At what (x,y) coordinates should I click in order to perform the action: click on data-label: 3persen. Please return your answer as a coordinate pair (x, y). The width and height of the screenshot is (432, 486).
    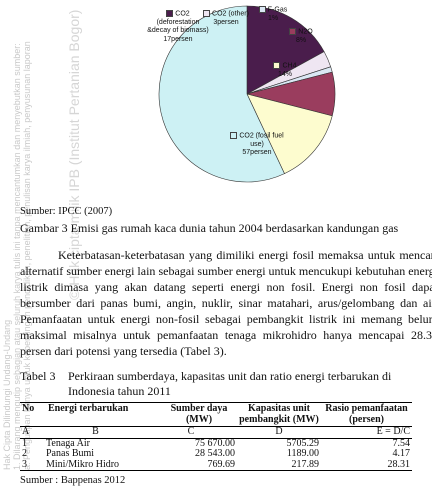
    Looking at the image, I should click on (226, 22).